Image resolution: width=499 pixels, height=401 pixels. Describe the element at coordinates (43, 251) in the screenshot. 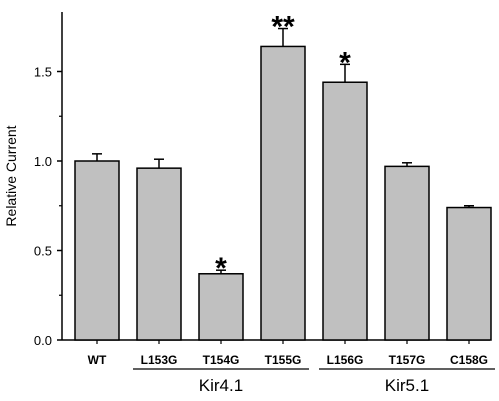

I see `y-tick-label: 0.5` at that location.